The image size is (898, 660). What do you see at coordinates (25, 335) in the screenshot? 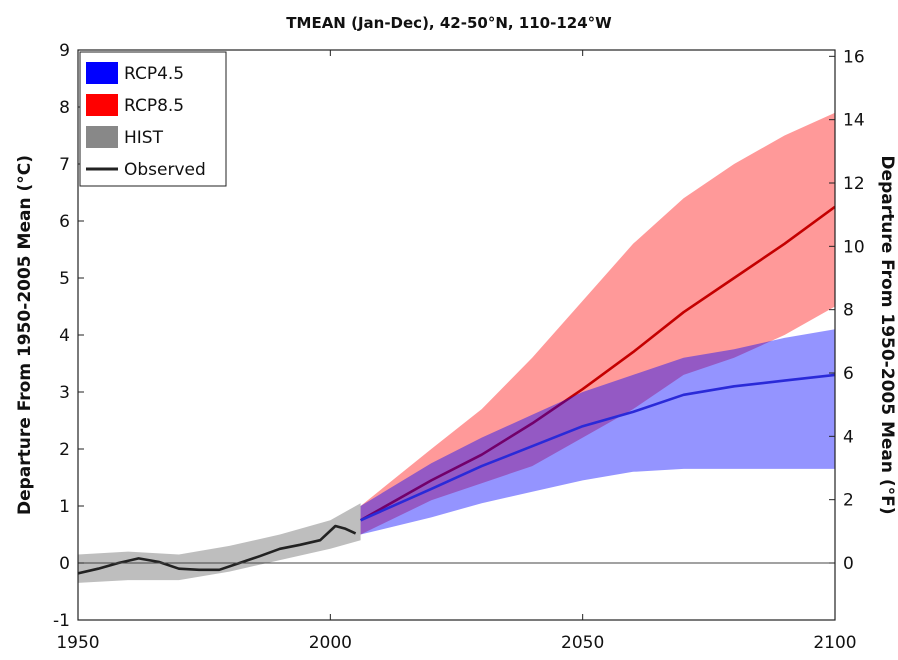
I see `y-axis-left-label: Departure From 1950-2005 Mean (°C)` at bounding box center [25, 335].